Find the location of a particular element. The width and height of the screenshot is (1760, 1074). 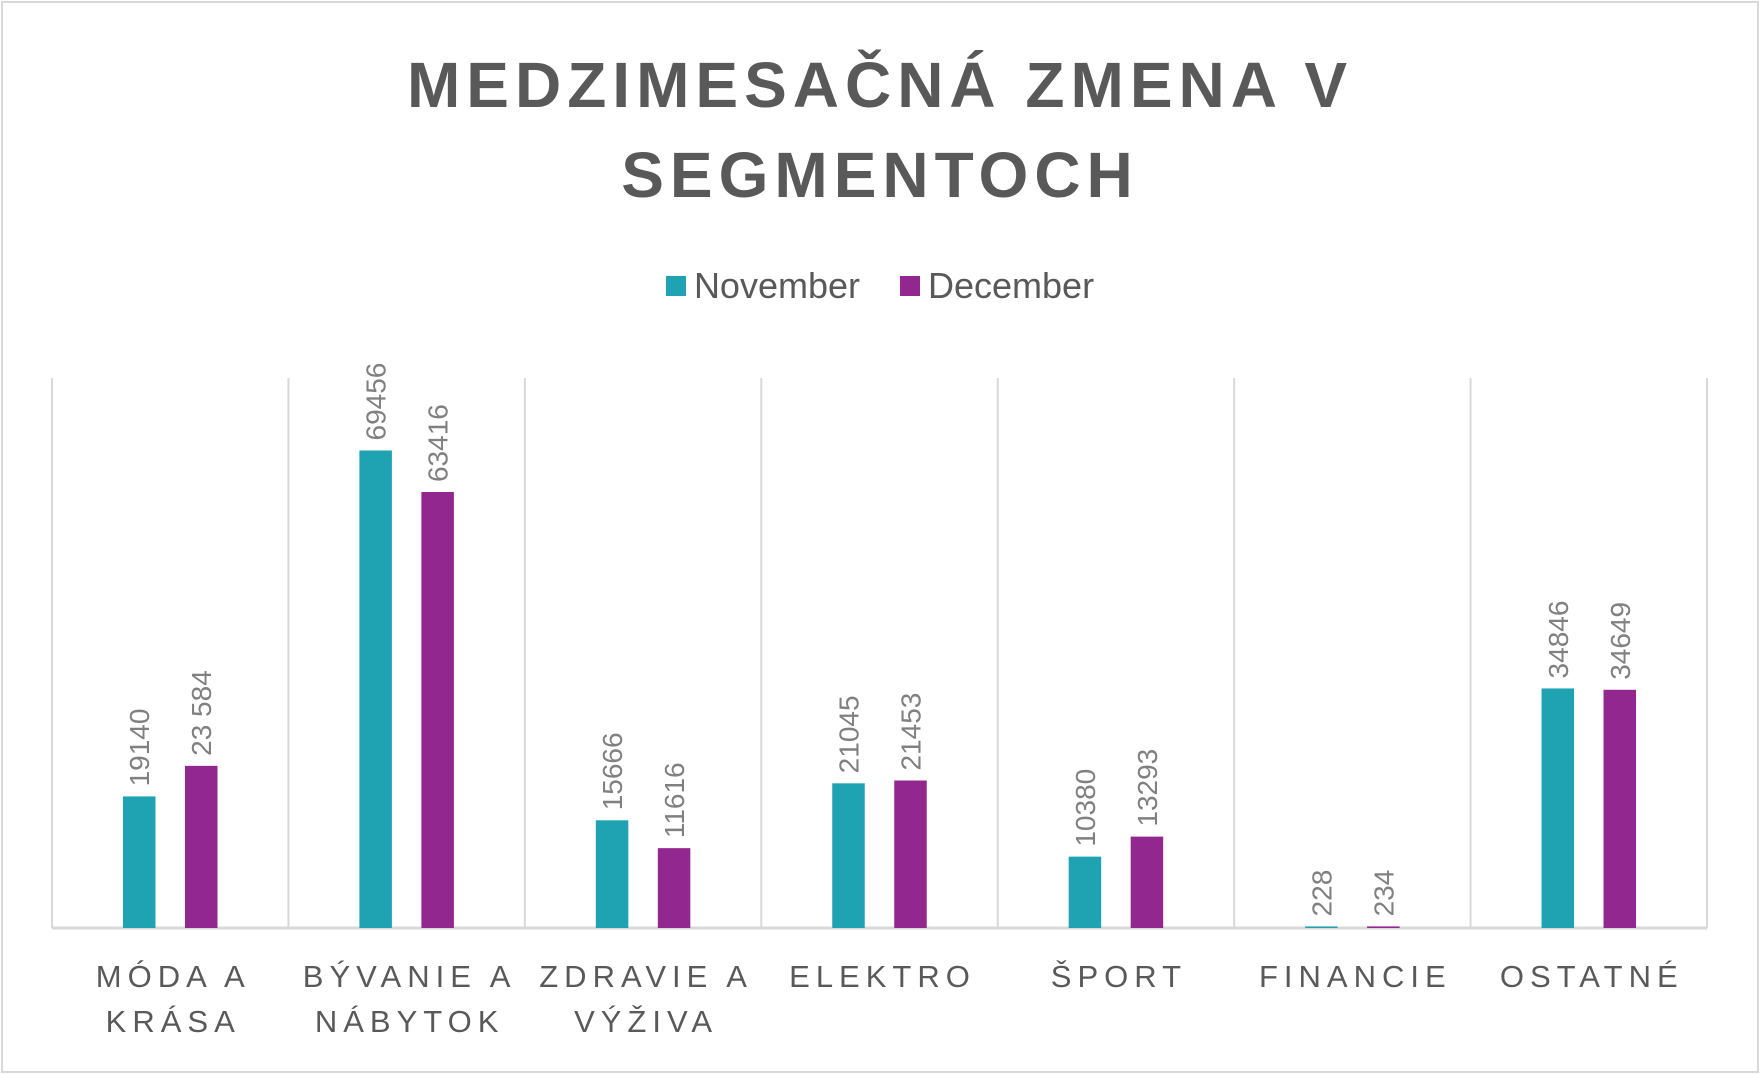

category-label: KRÁSA is located at coordinates (173, 1021).